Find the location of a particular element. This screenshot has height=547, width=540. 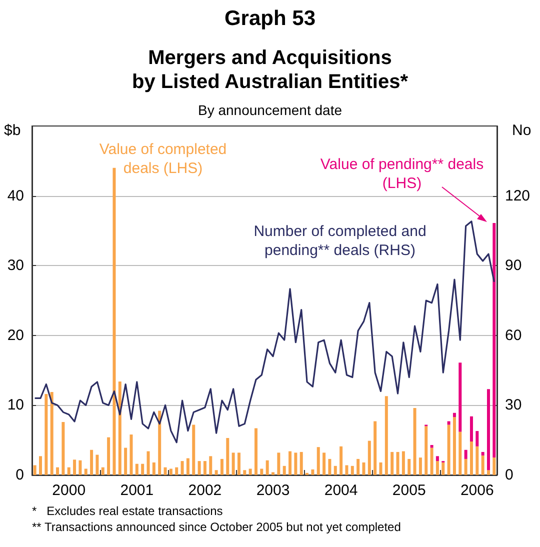

y2-axis-title: No is located at coordinates (522, 130).